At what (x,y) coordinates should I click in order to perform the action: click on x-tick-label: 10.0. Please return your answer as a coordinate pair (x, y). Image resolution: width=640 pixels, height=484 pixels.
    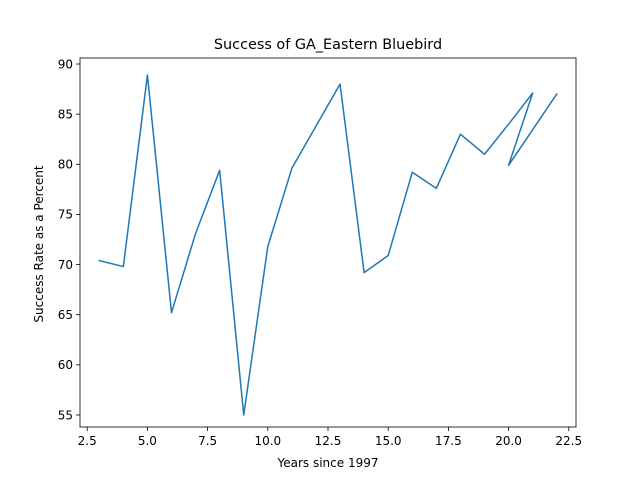
    Looking at the image, I should click on (267, 441).